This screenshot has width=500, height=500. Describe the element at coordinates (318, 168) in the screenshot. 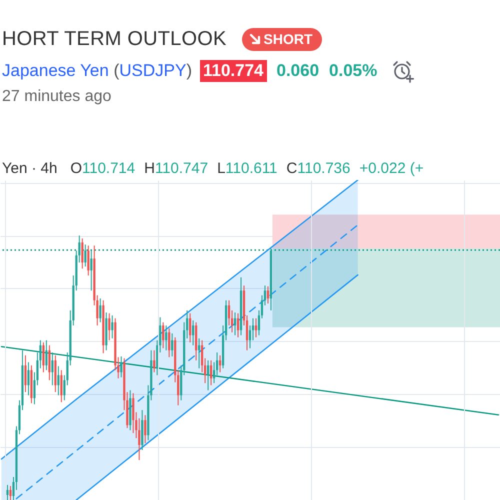

I see `text: C110.736` at that location.